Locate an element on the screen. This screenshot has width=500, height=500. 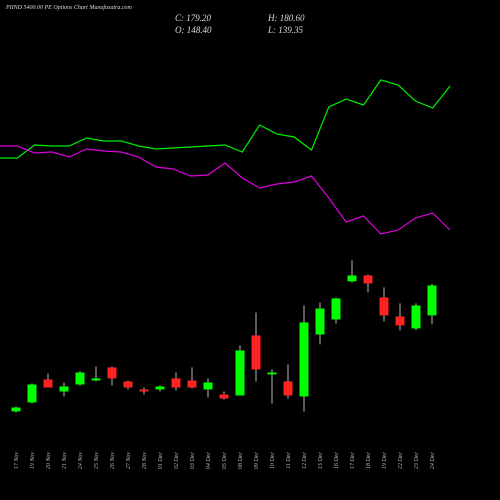
x-tick-label: 19 Dec is located at coordinates (385, 460).